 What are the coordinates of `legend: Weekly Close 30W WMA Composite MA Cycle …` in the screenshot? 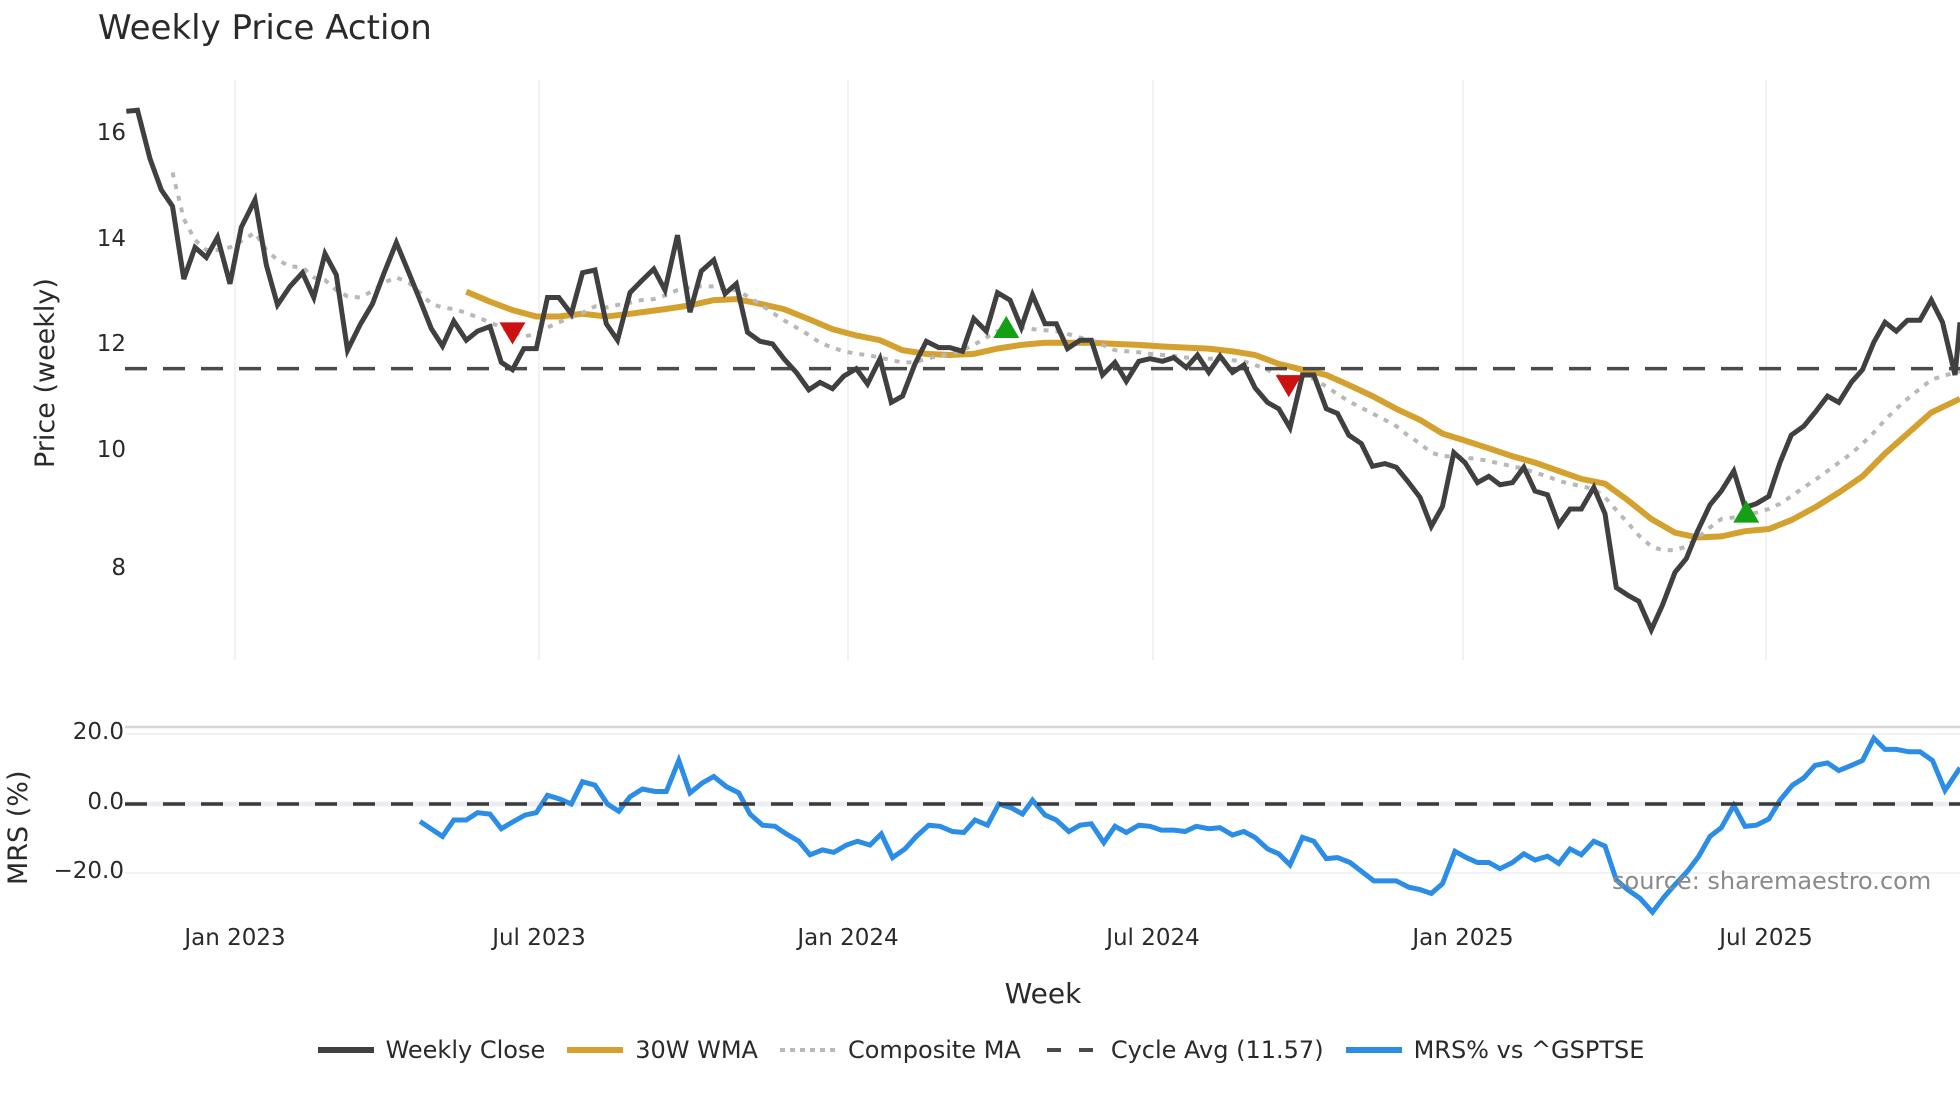 It's located at (980, 1050).